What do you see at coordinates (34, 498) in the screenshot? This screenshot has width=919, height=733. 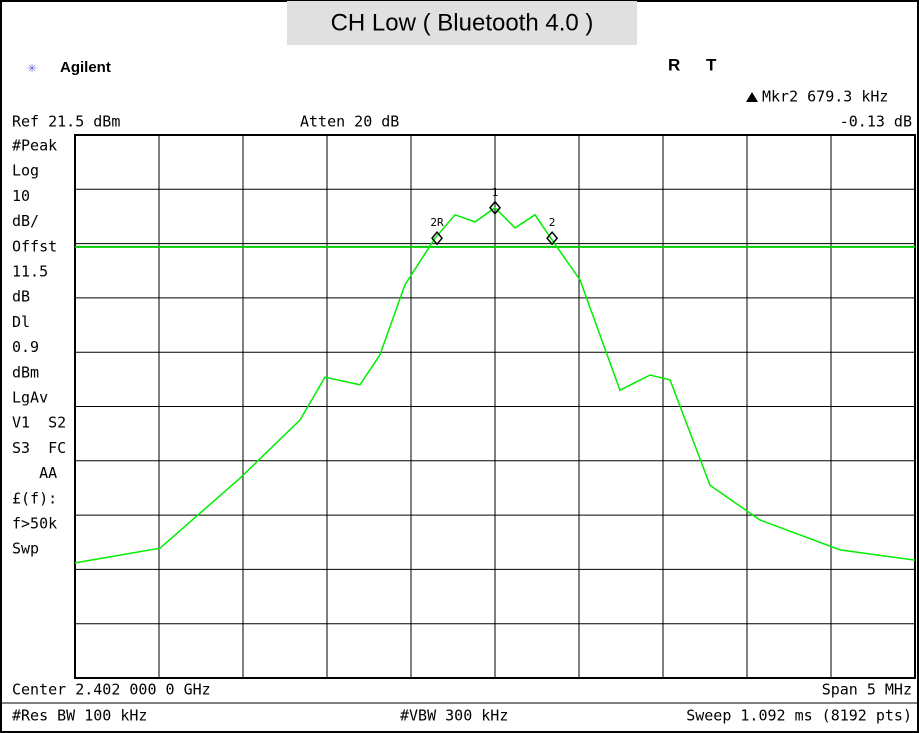 I see `panel-text: £(f):` at bounding box center [34, 498].